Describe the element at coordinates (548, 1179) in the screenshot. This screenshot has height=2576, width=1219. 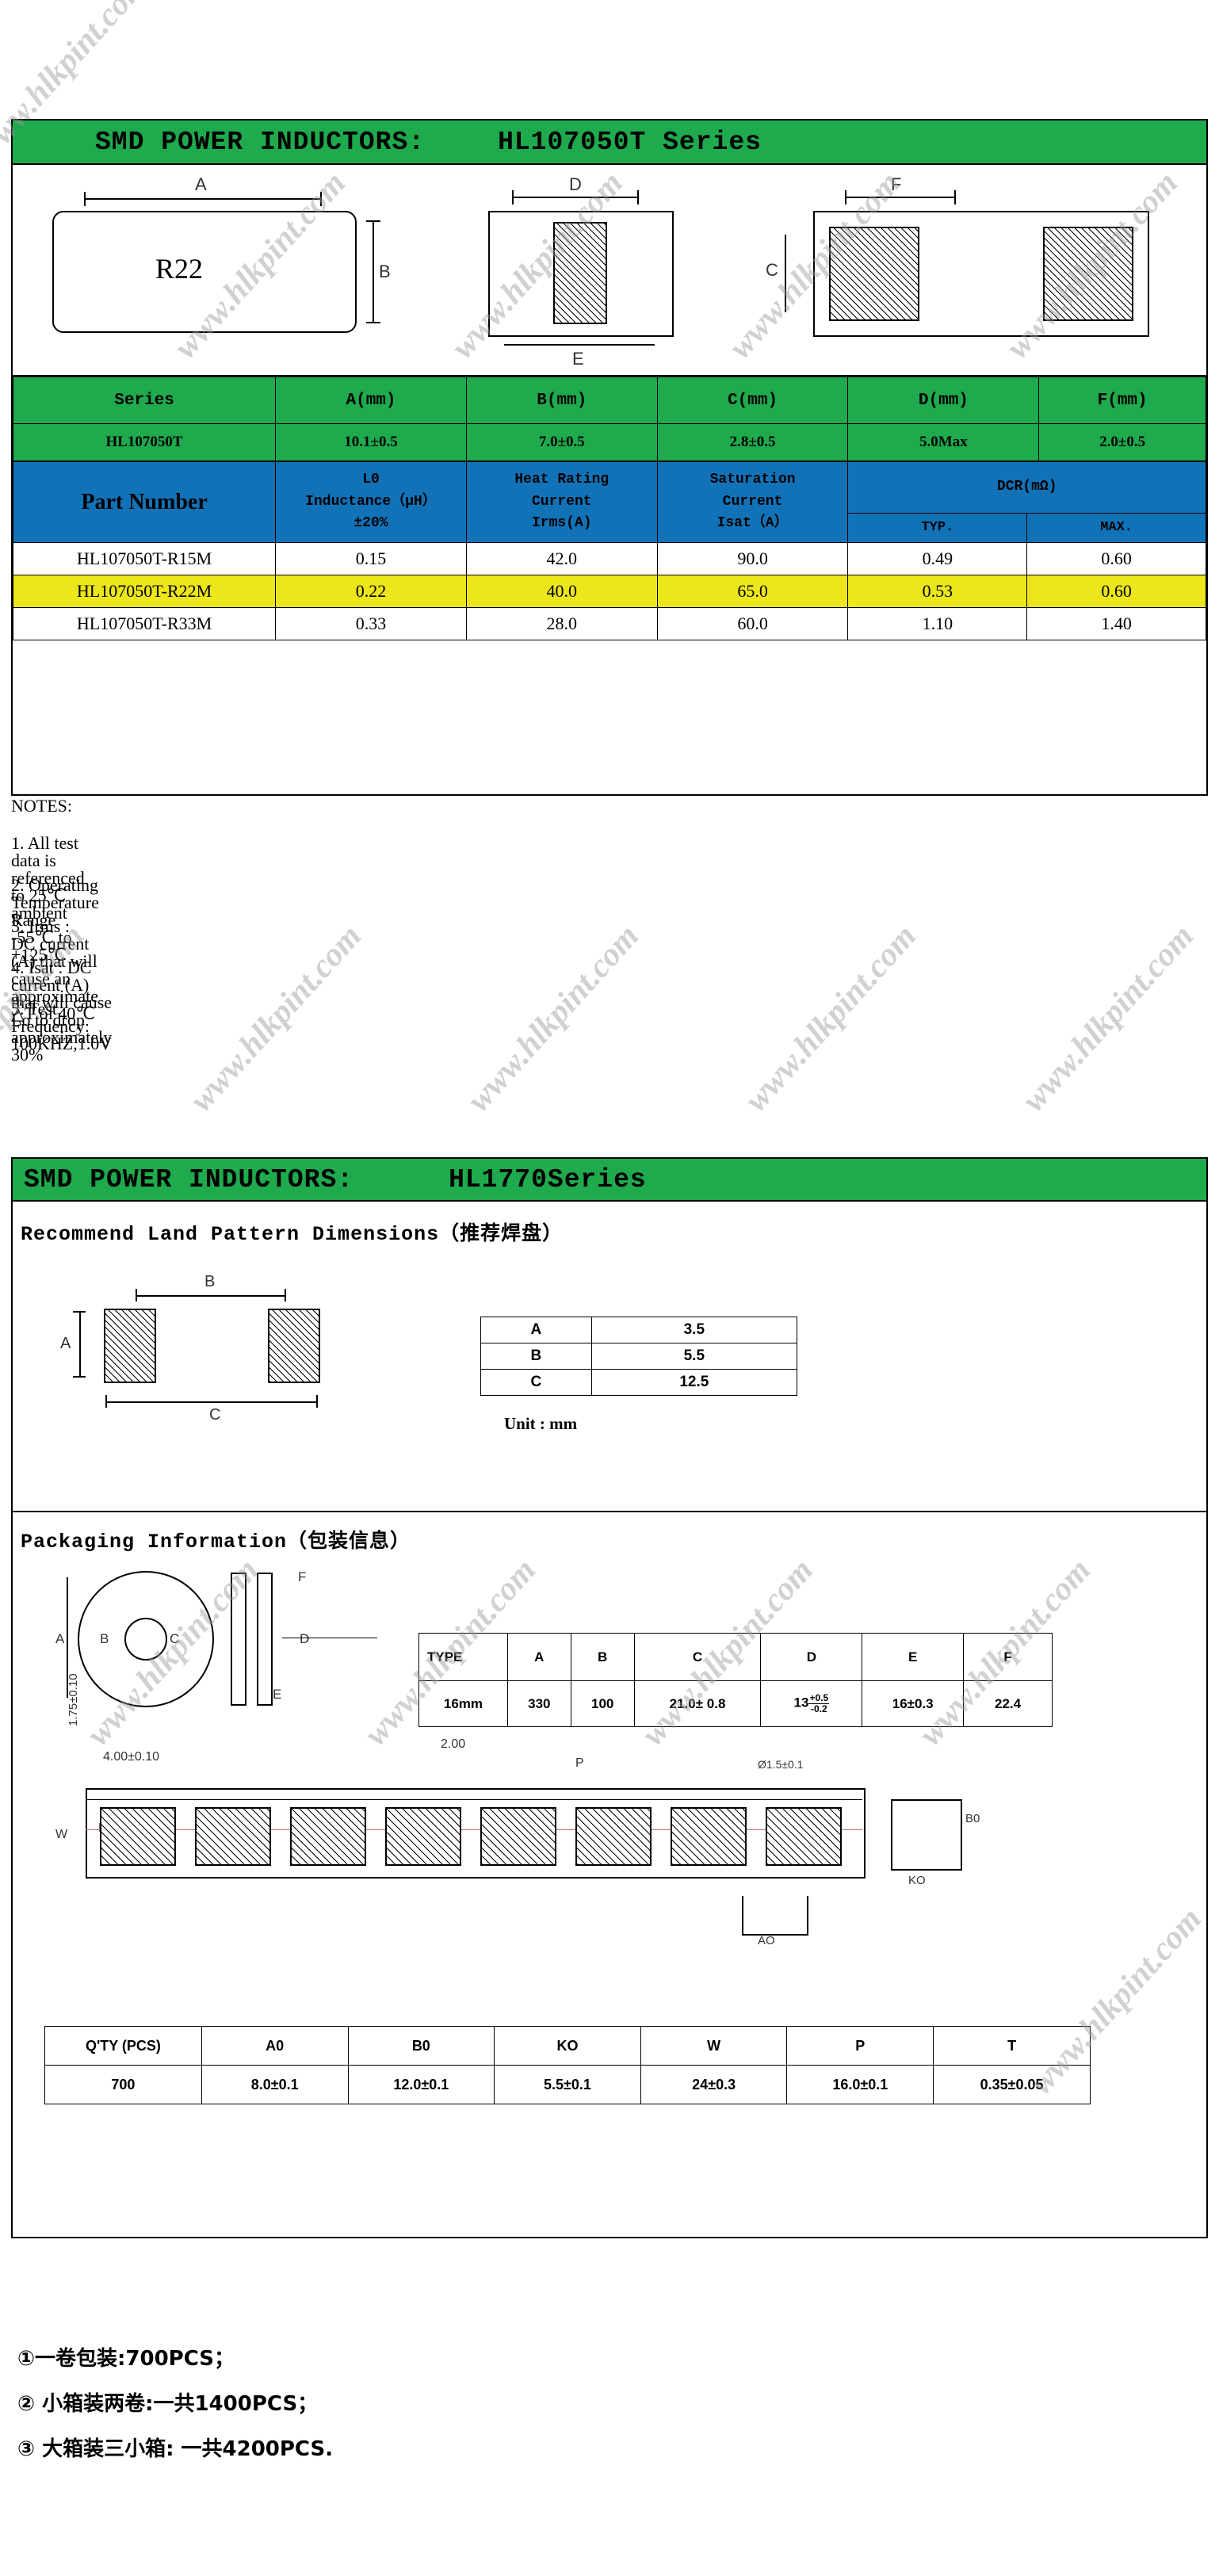
I see `section2-banner-right: HL1770Series` at that location.